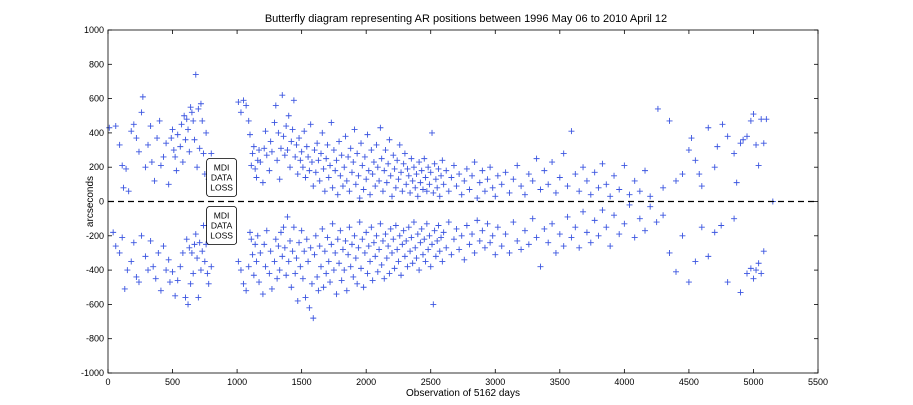 This screenshot has height=405, width=913. I want to click on x-tick-label: 1500, so click(302, 382).